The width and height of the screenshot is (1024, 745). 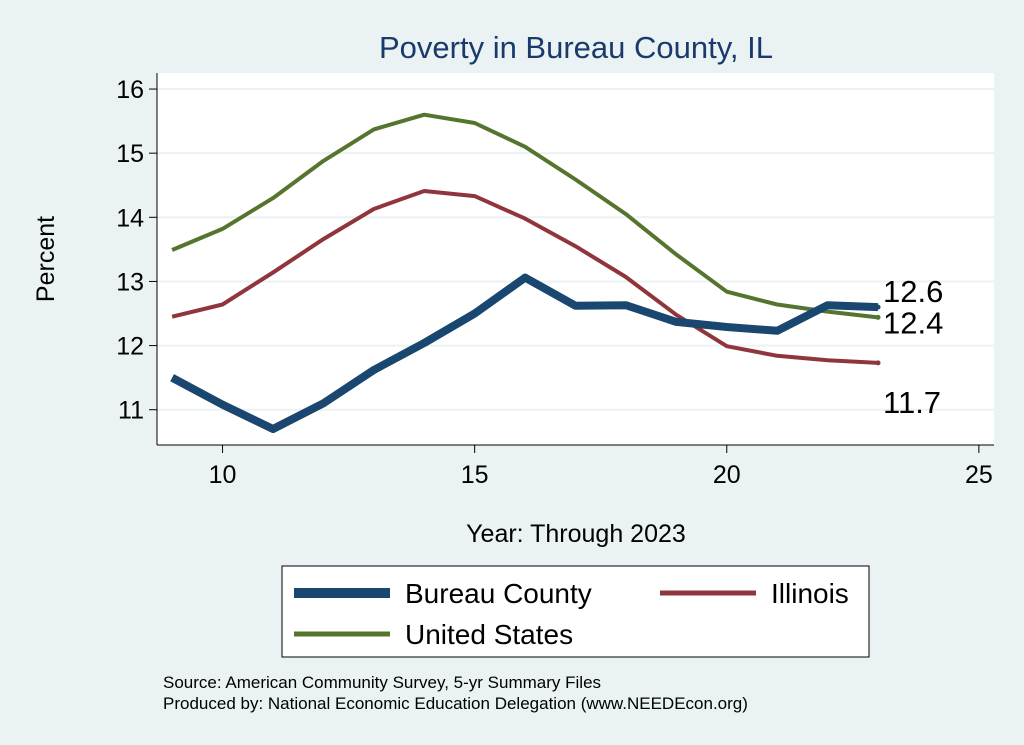 What do you see at coordinates (576, 534) in the screenshot?
I see `x-axis-label: Year: Through 2023` at bounding box center [576, 534].